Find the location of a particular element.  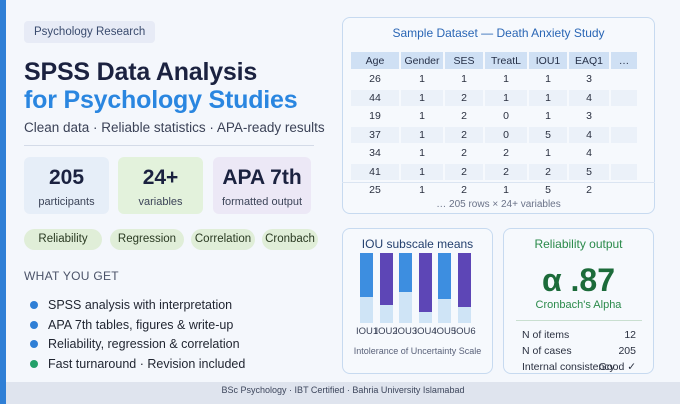

table-cell: 37 is located at coordinates (375, 134).